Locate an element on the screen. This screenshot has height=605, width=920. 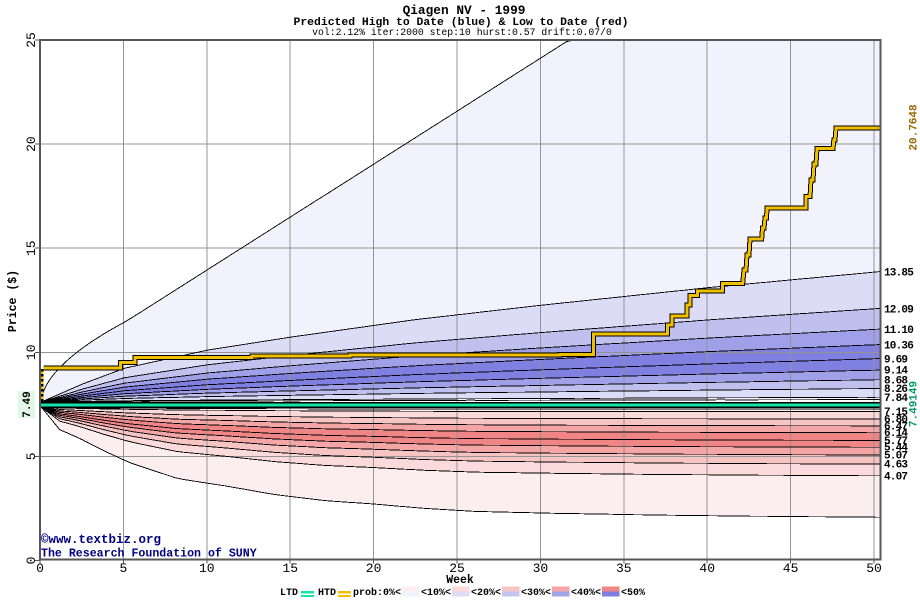
svg-text:The Research Foundation of SUN: The Research Foundation of SUNY is located at coordinates (149, 554).